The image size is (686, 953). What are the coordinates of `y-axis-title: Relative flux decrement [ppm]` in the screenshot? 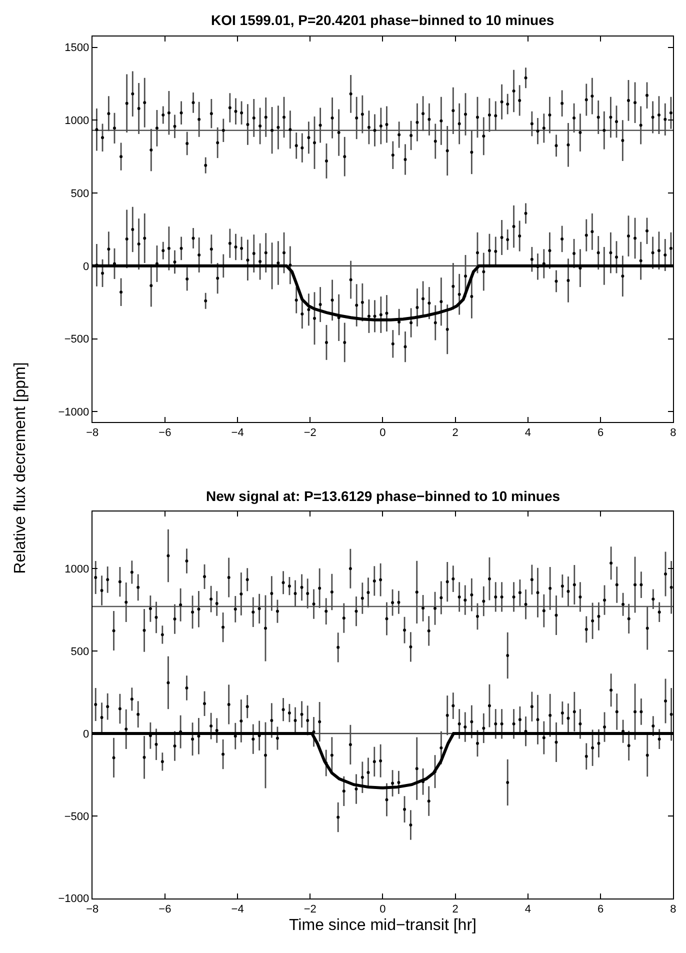 It's located at (21, 468).